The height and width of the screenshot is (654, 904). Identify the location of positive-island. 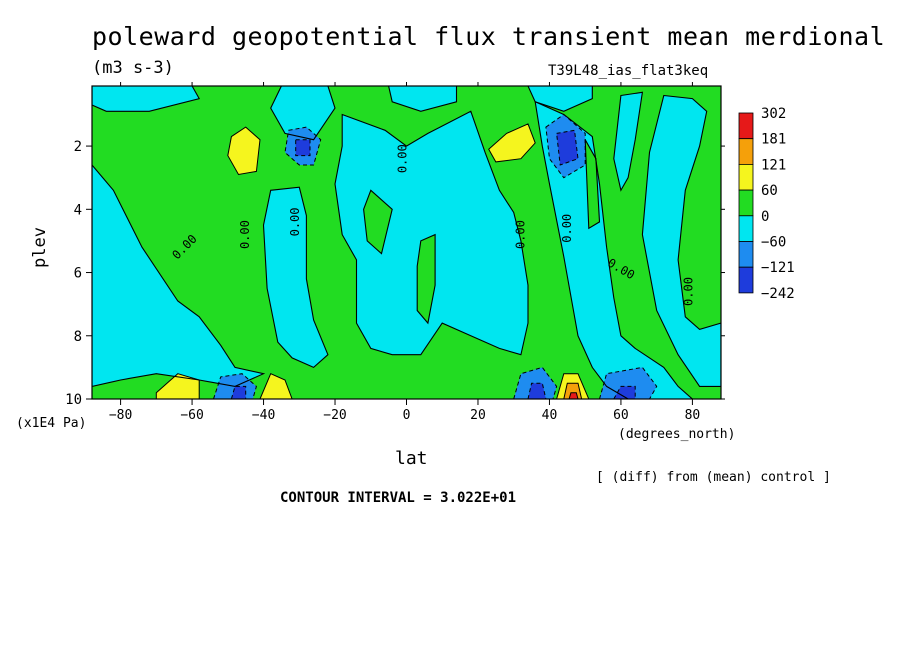
(426, 279).